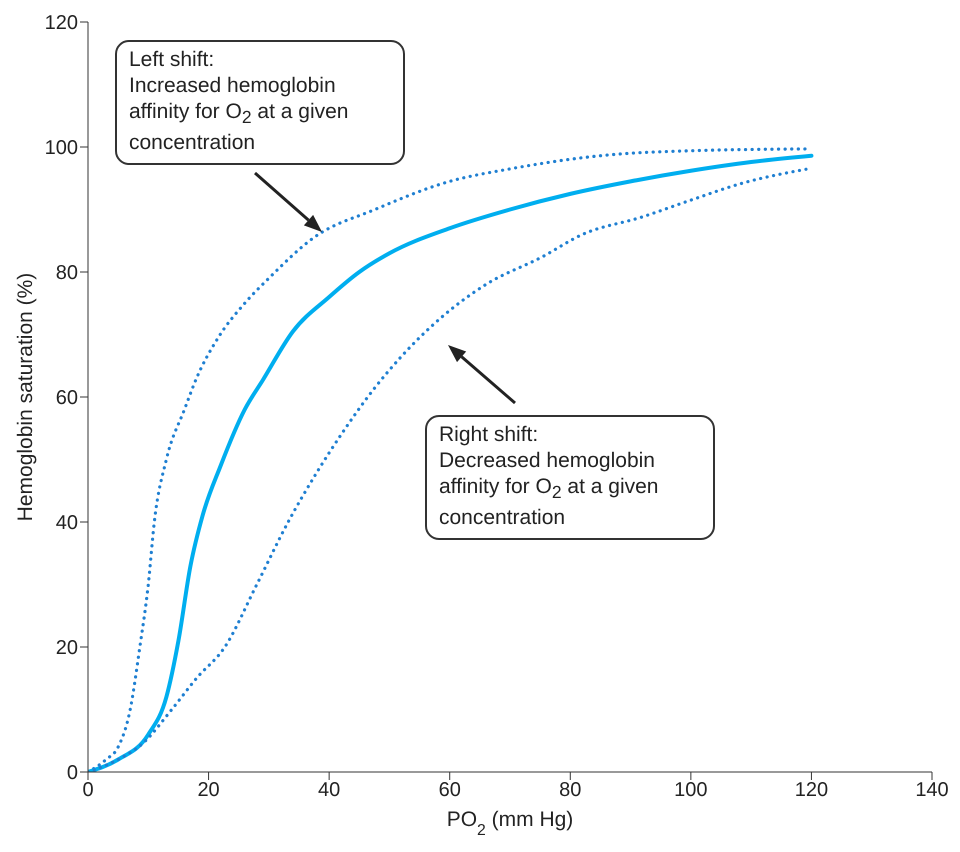 The image size is (960, 852). What do you see at coordinates (570, 477) in the screenshot?
I see `note-box: Right shift: Decreased hemoglobin affinity for O$_{2}$ at a given concentration` at bounding box center [570, 477].